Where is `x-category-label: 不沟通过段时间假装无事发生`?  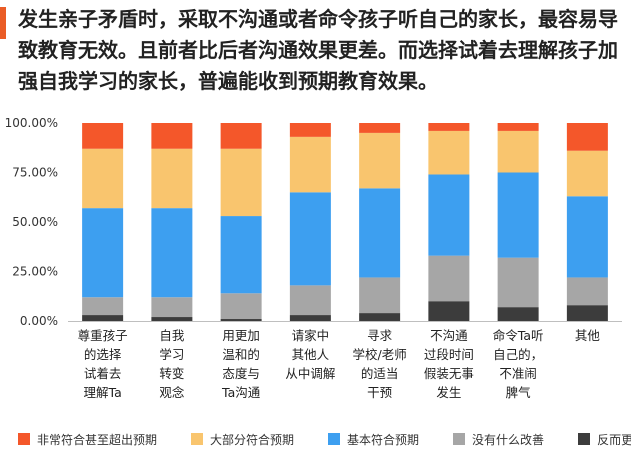
x-category-label: 不沟通过段时间假装无事发生 is located at coordinates (449, 364).